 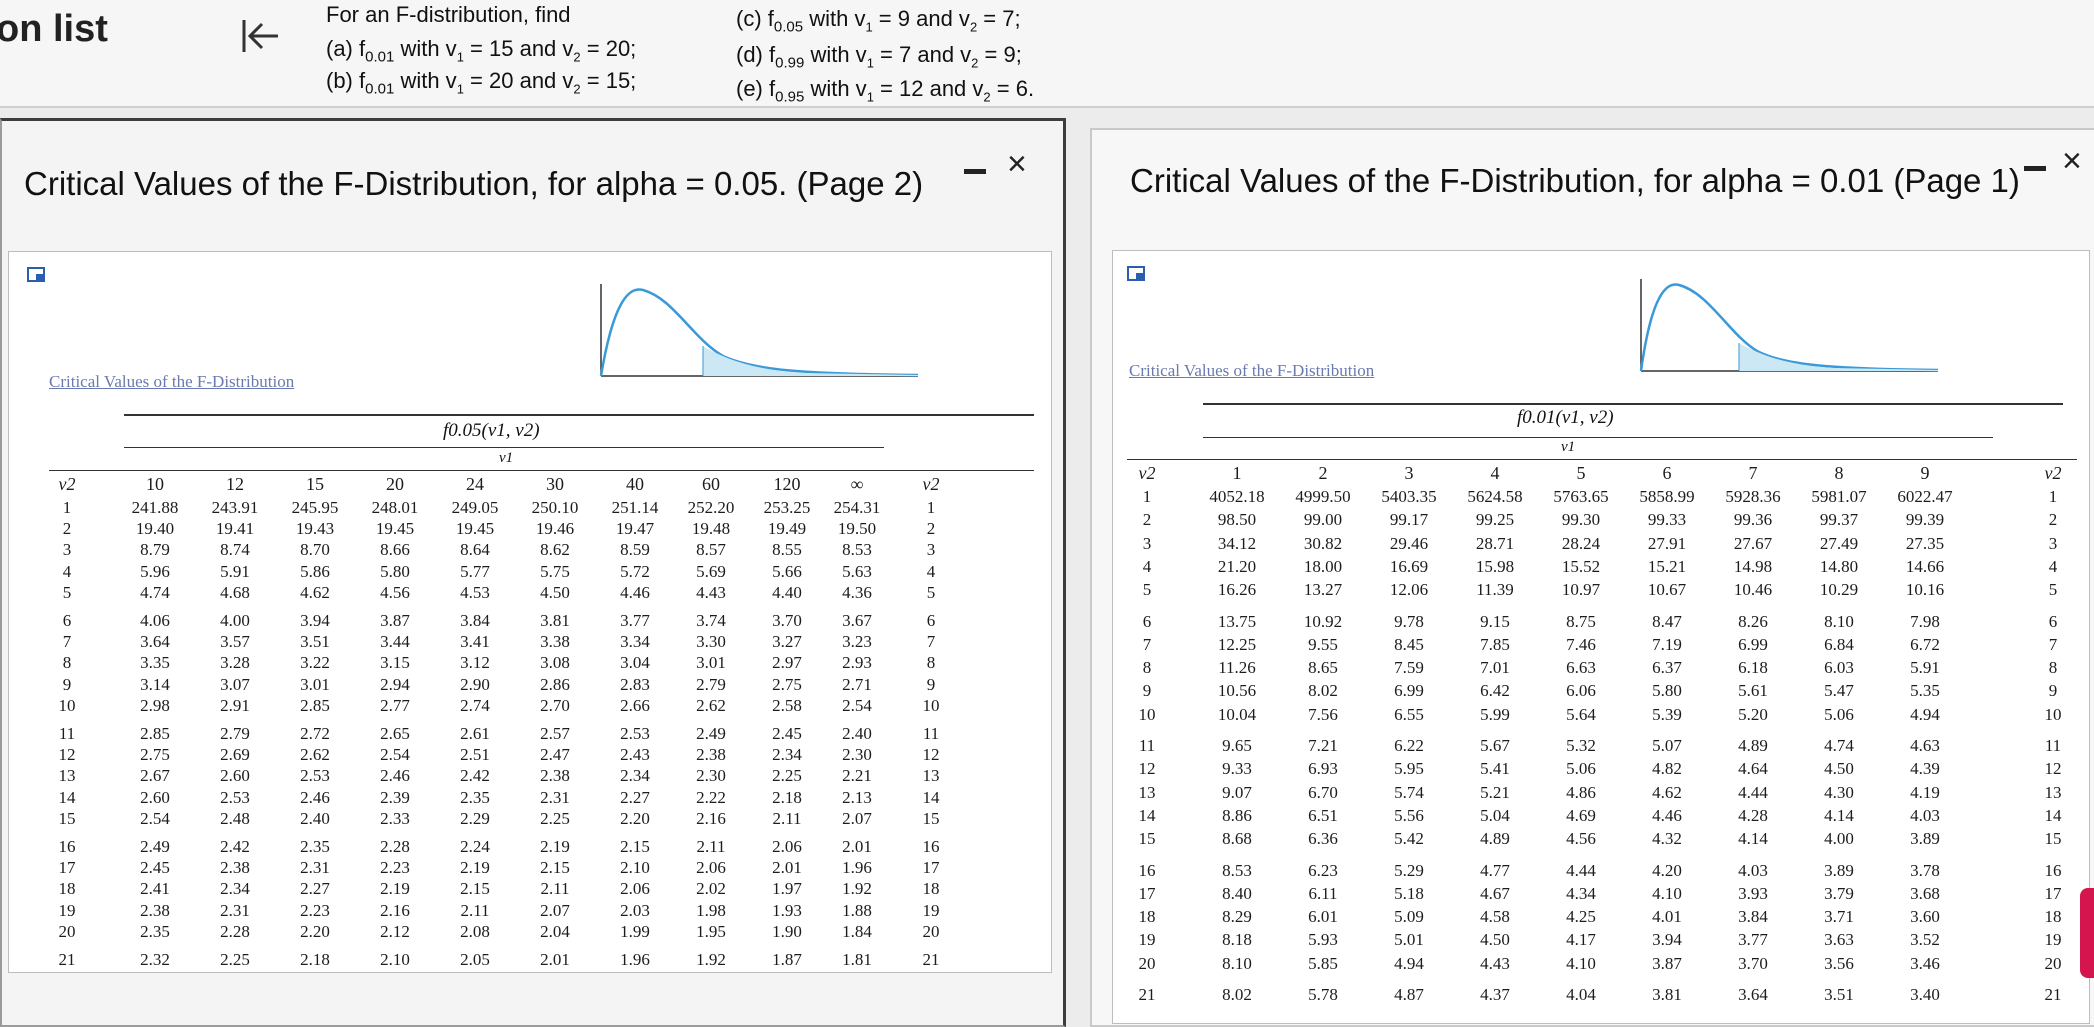 What do you see at coordinates (1839, 839) in the screenshot?
I see `table-cell: 4.00` at bounding box center [1839, 839].